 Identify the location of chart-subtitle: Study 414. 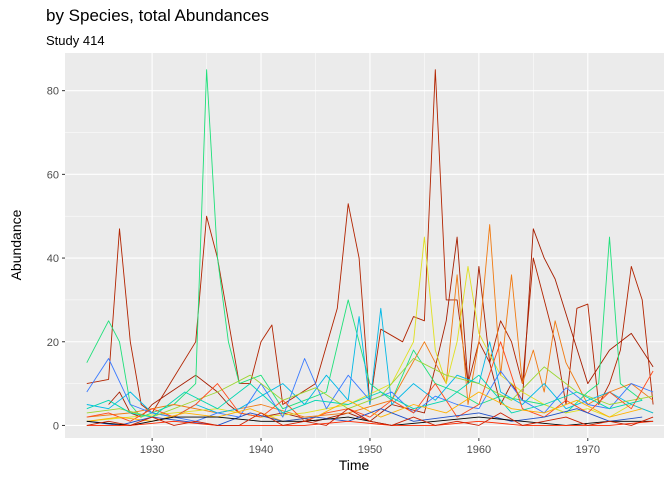
(75, 40).